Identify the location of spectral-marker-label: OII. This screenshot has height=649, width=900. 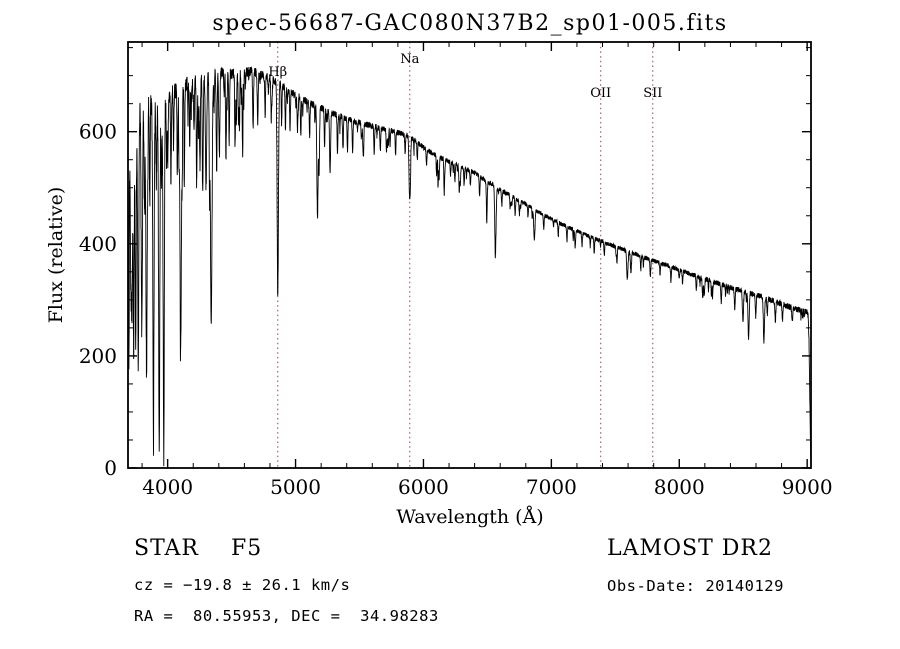
(600, 93).